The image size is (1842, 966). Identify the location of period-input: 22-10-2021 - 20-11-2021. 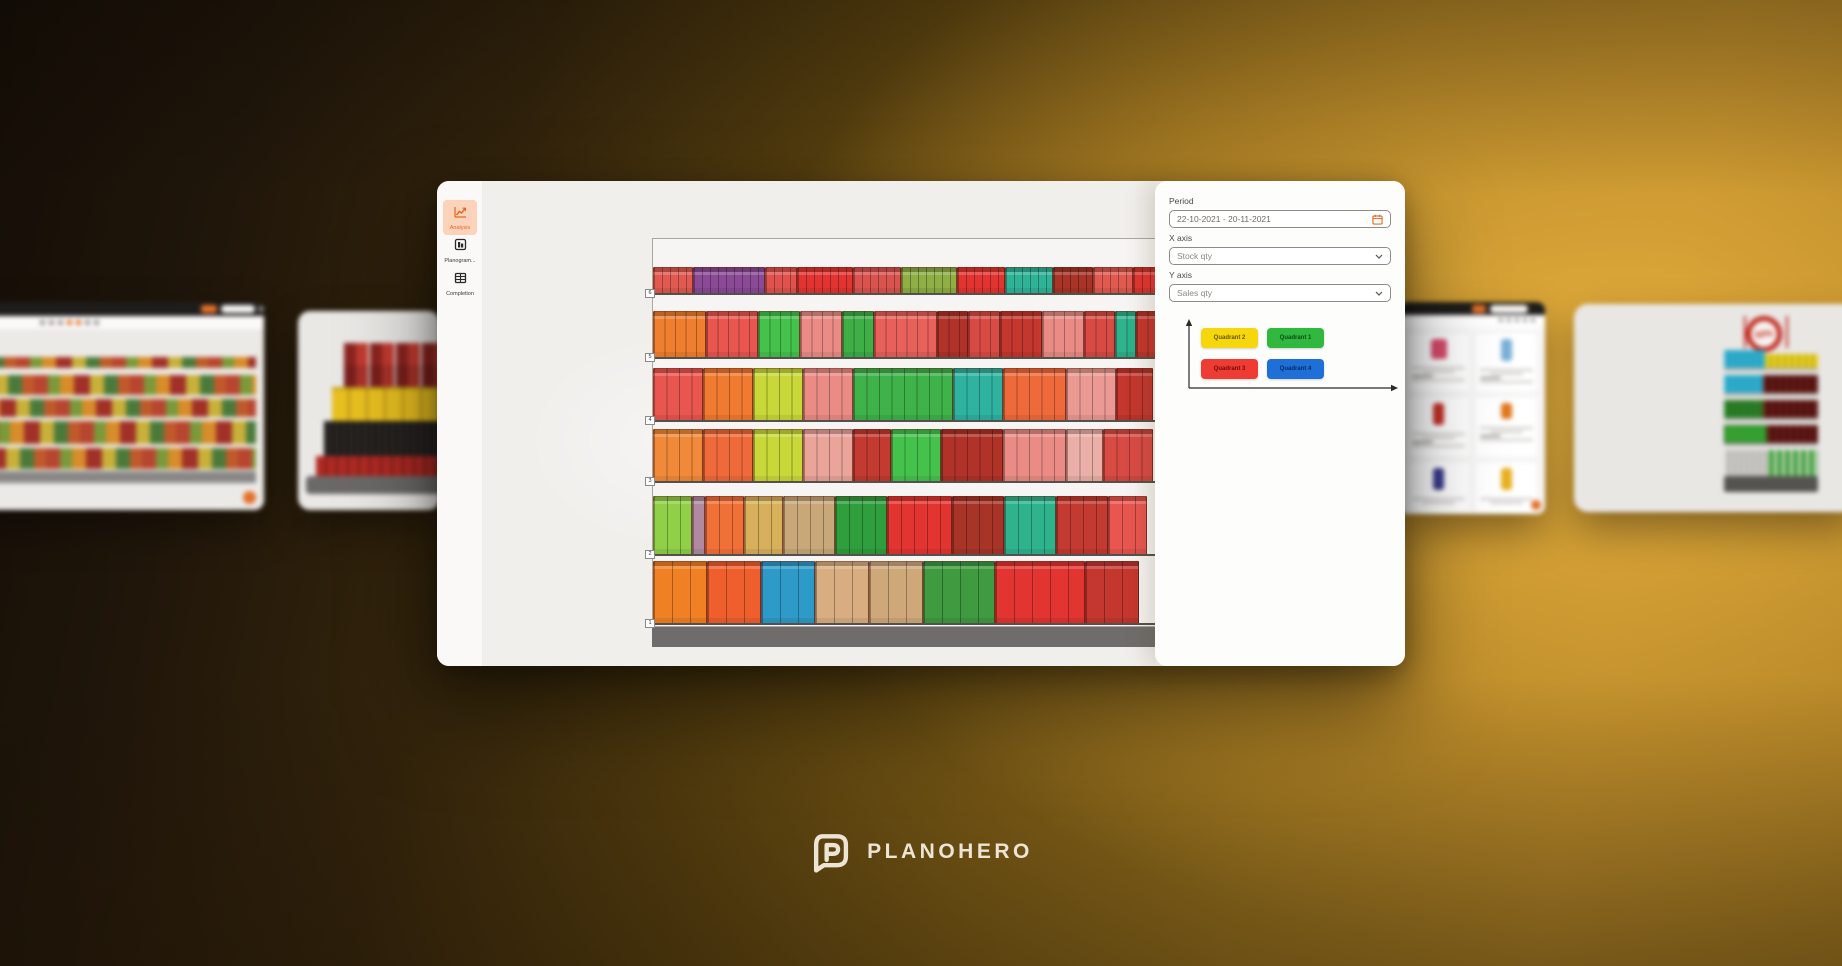
(1280, 219).